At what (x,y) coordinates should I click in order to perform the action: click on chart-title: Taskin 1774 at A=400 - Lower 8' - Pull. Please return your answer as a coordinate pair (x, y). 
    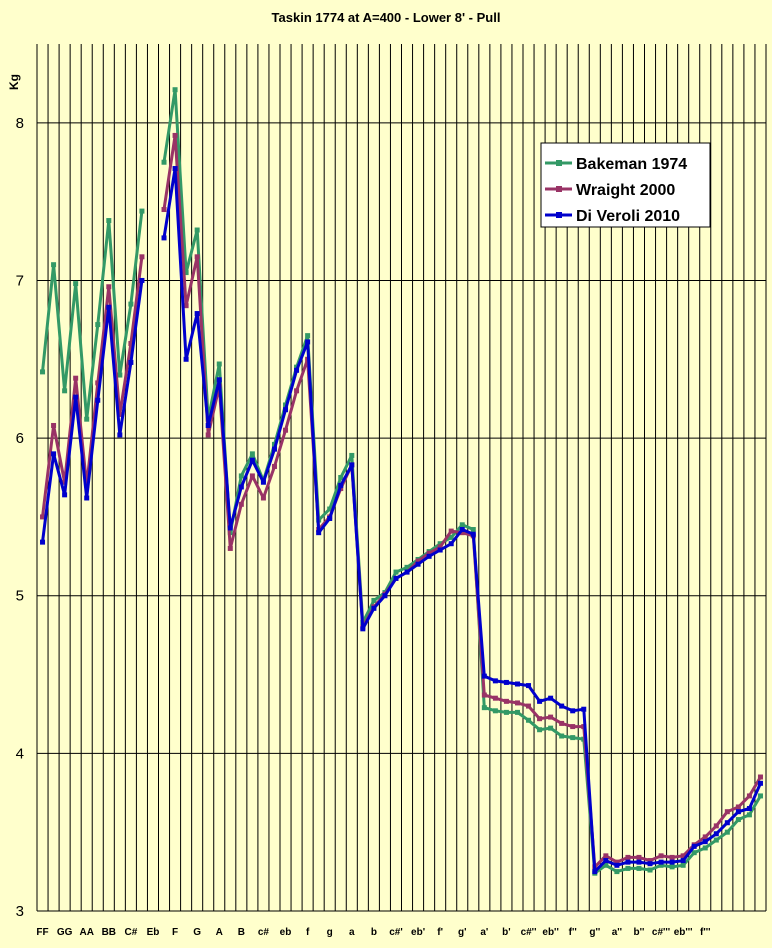
    Looking at the image, I should click on (386, 17).